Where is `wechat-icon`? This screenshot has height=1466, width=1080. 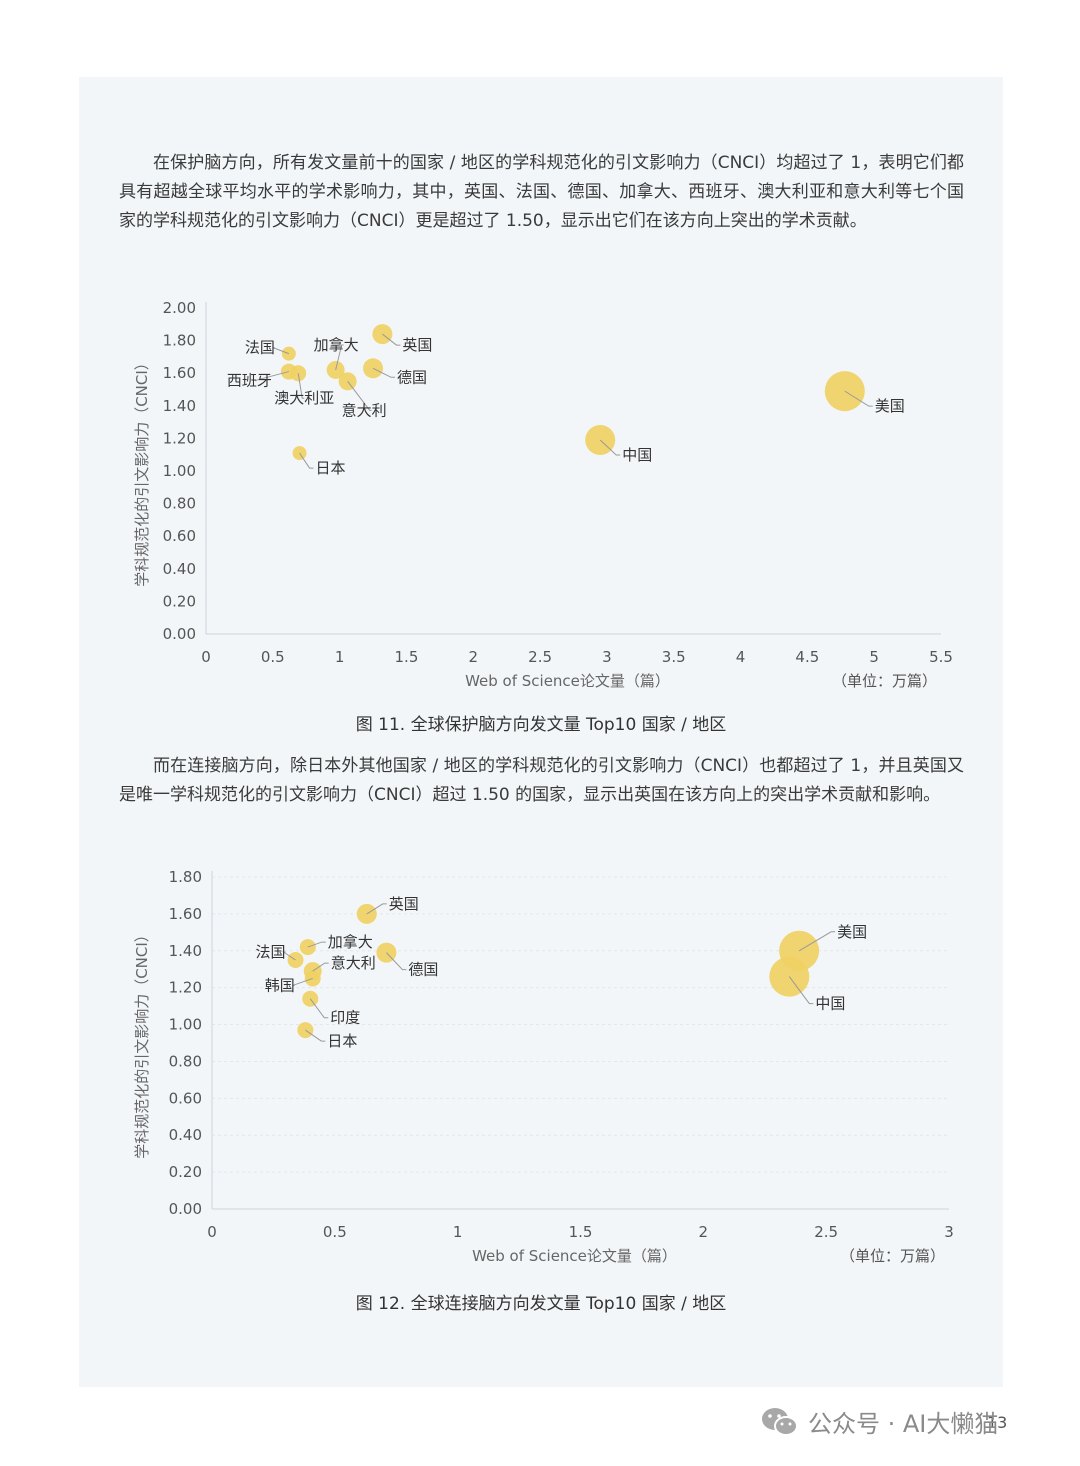
wechat-icon is located at coordinates (780, 1421).